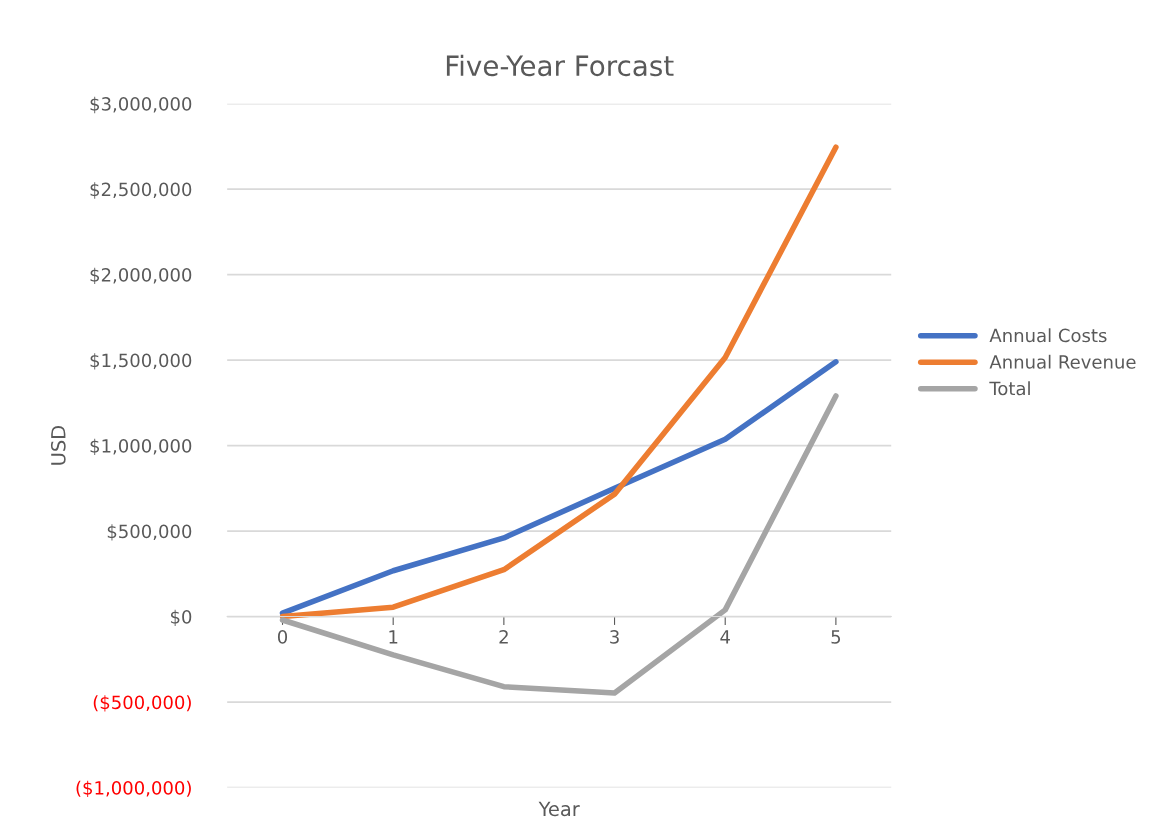  What do you see at coordinates (149, 532) in the screenshot?
I see `y-tick-label: $500,000` at bounding box center [149, 532].